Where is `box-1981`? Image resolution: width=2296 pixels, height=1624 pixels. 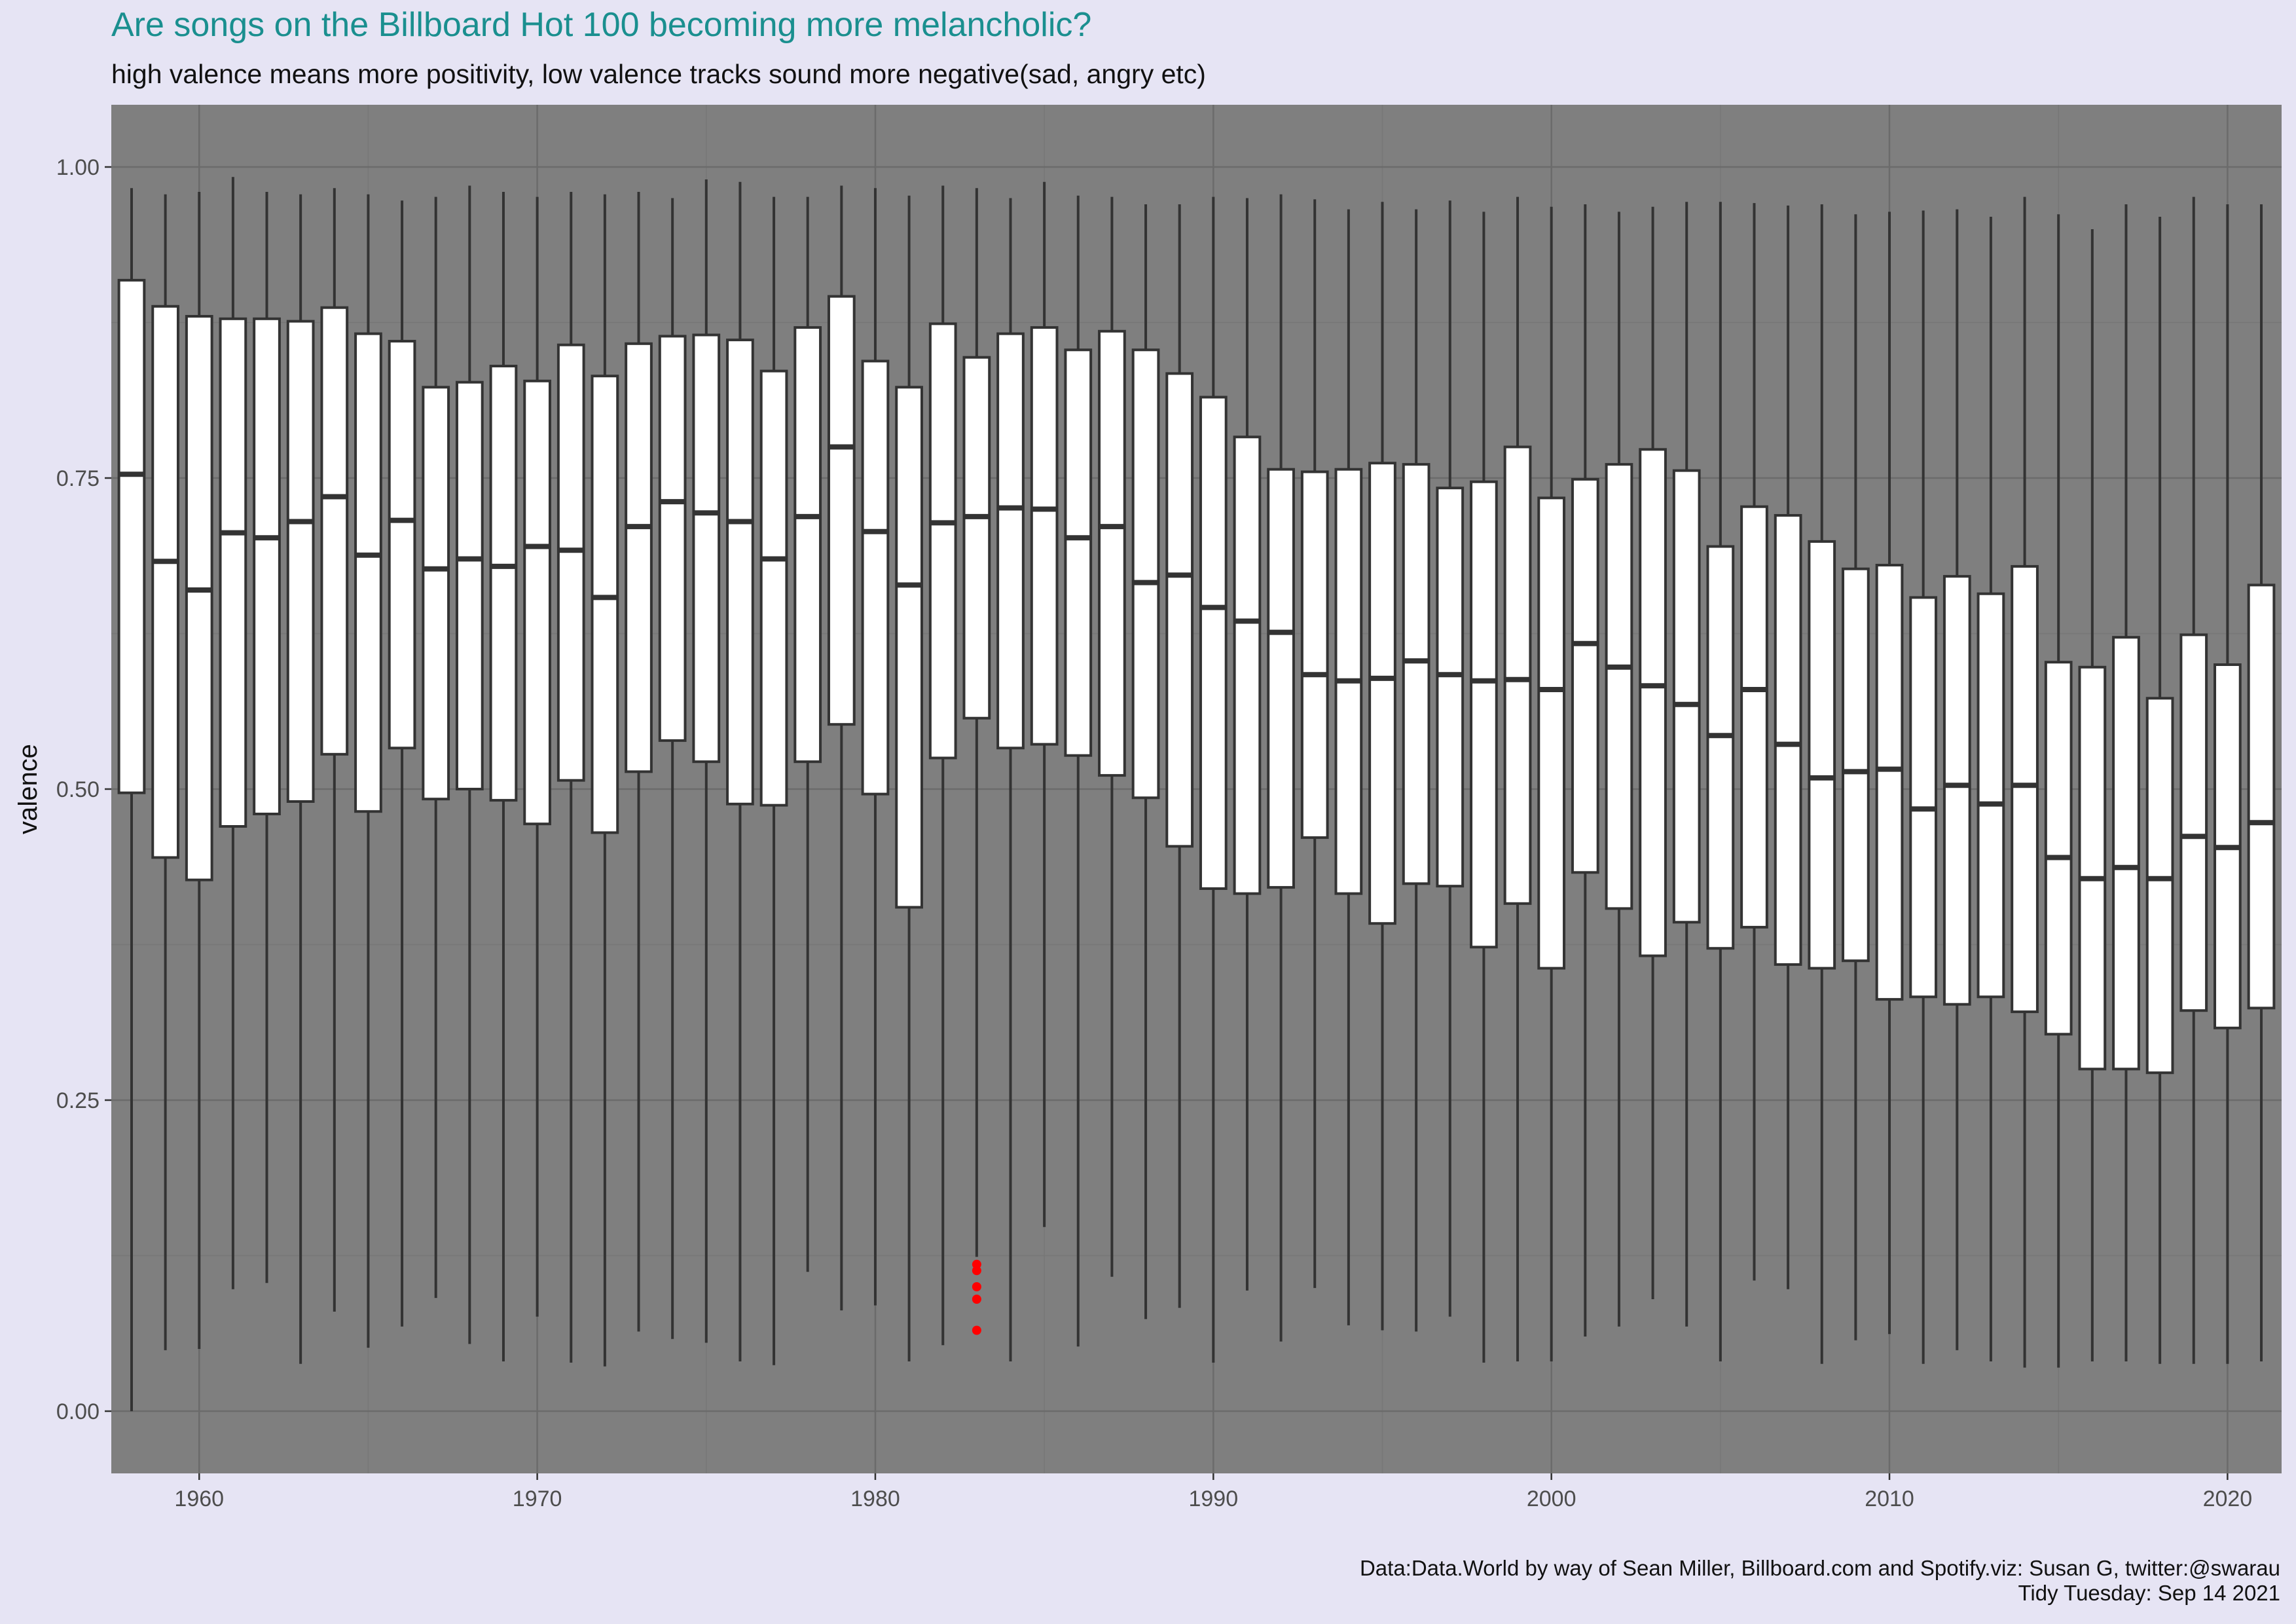 box-1981 is located at coordinates (909, 778).